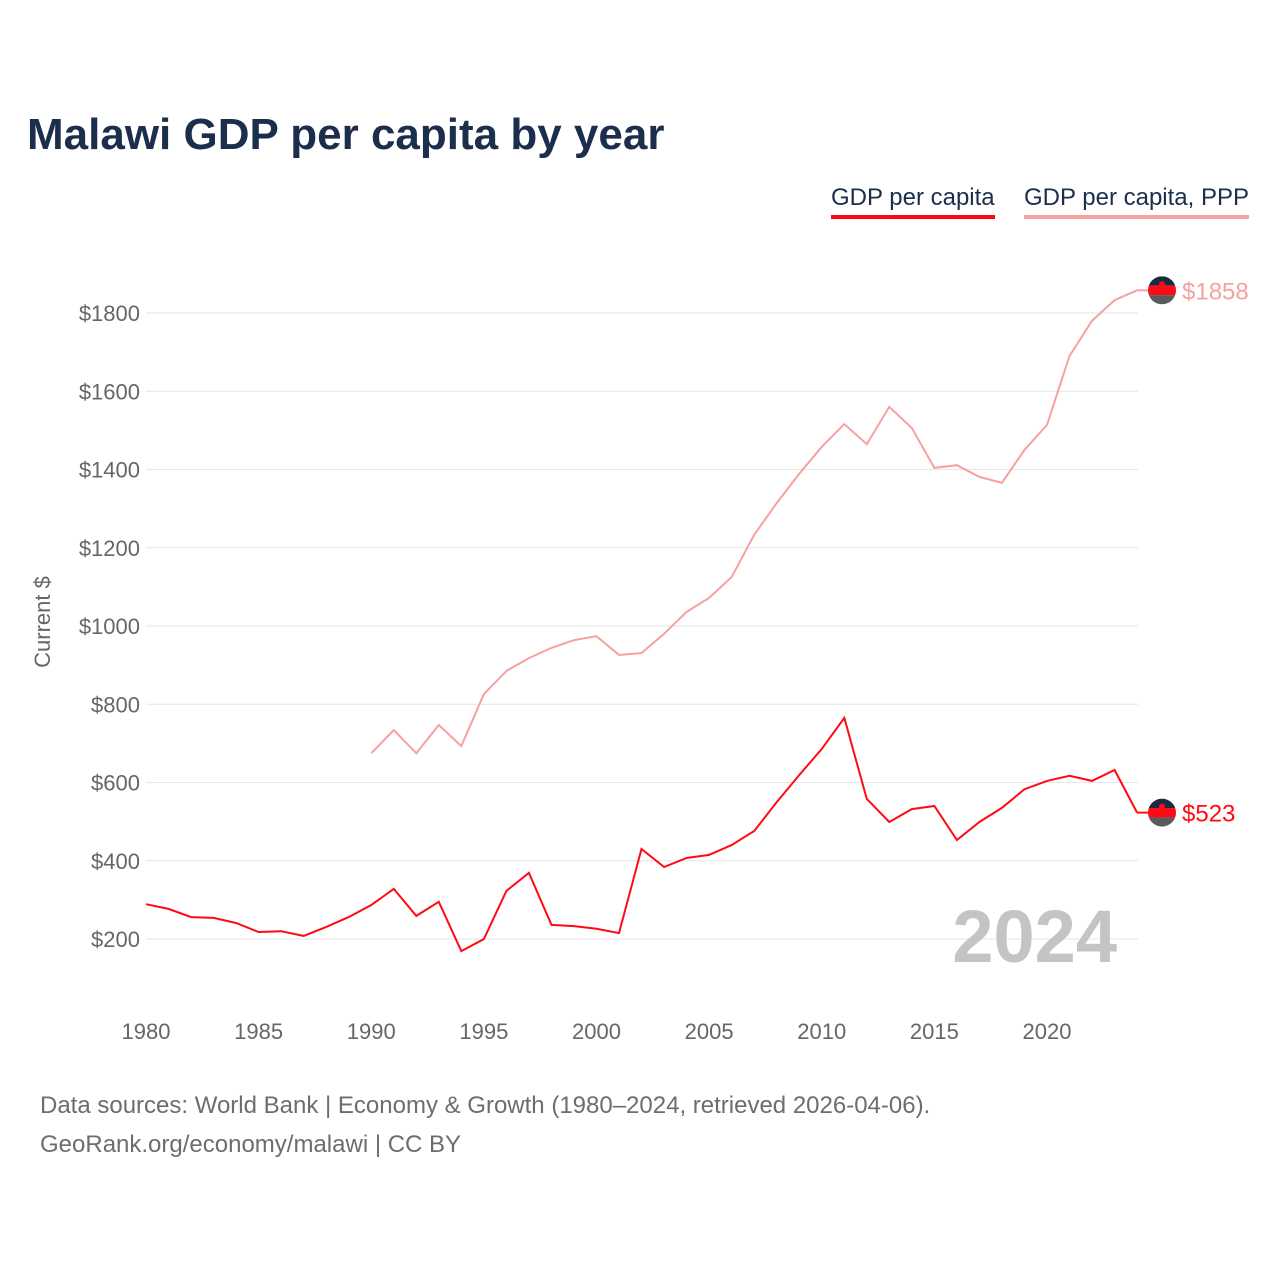  What do you see at coordinates (483, 1031) in the screenshot?
I see `x-tick-label: 1995` at bounding box center [483, 1031].